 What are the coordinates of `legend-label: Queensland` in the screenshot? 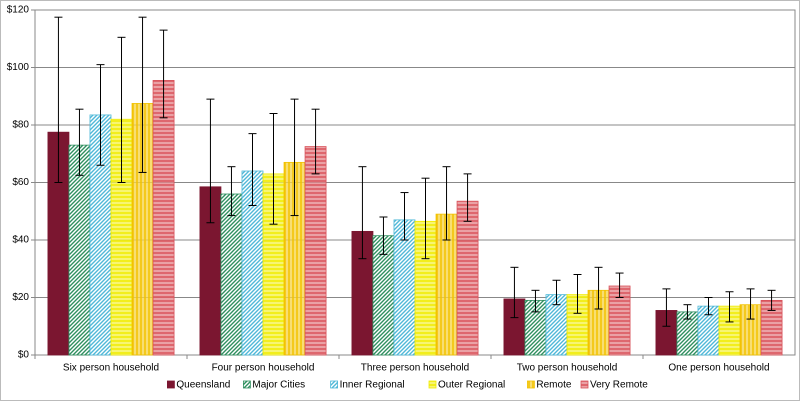 It's located at (203, 385).